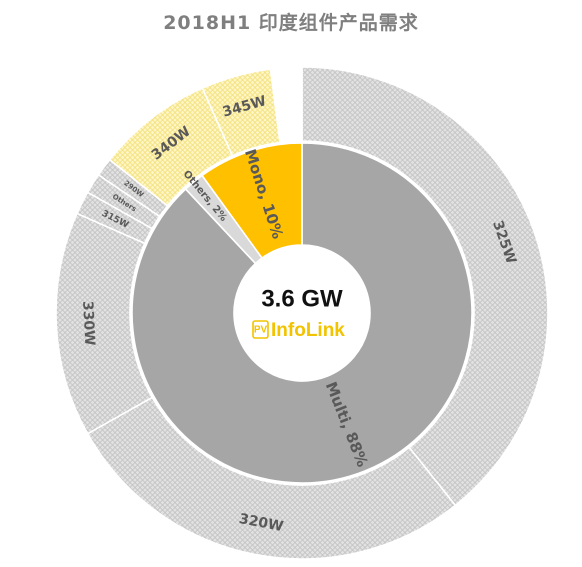 This screenshot has width=582, height=567. What do you see at coordinates (308, 330) in the screenshot?
I see `infolink-logo-text: InfoLink` at bounding box center [308, 330].